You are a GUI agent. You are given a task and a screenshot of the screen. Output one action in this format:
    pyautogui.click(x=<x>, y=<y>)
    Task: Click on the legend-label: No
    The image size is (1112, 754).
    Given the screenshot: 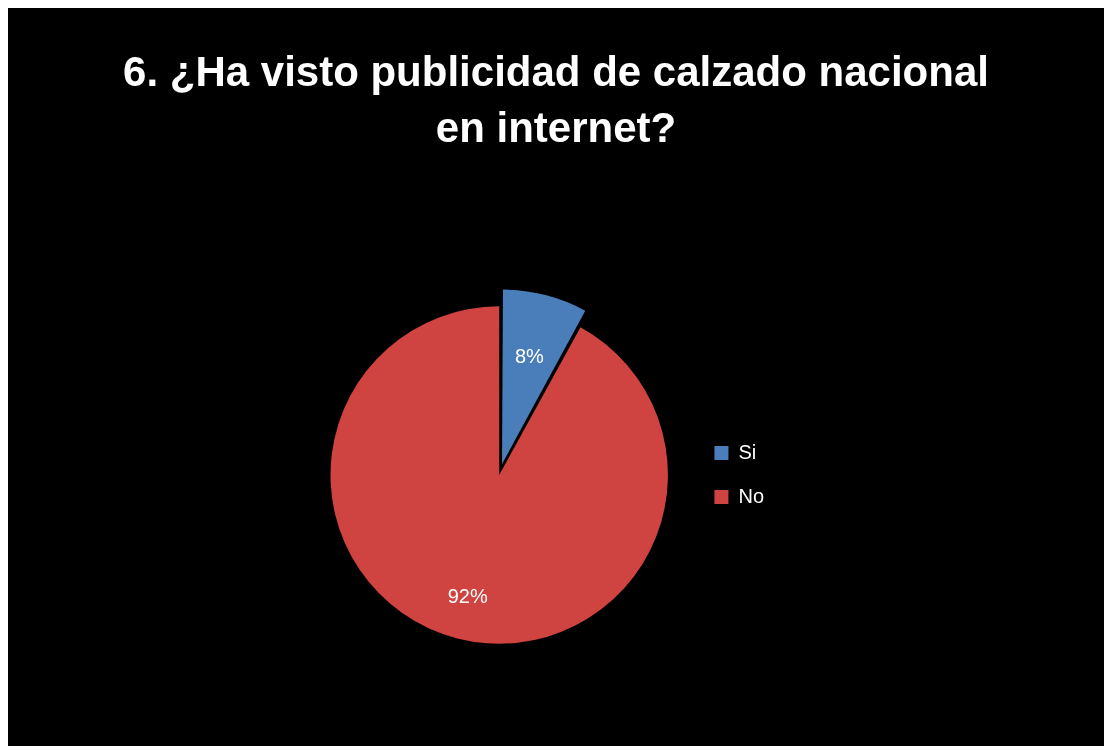 What is the action you would take?
    pyautogui.click(x=751, y=495)
    